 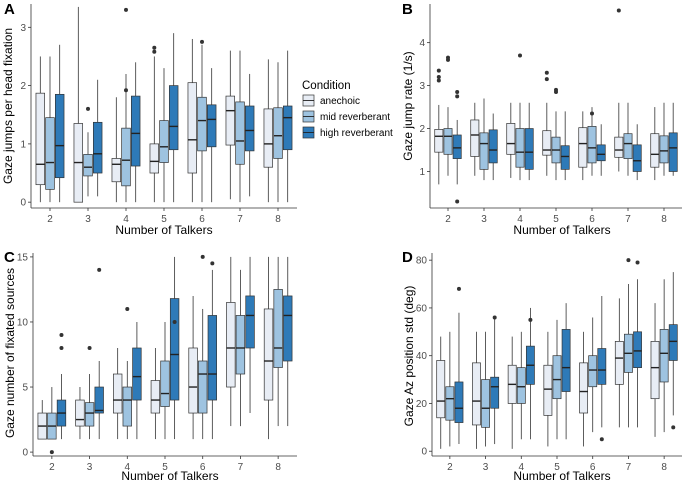 What do you see at coordinates (520, 219) in the screenshot?
I see `x-tick-label-b-2: 4` at bounding box center [520, 219].